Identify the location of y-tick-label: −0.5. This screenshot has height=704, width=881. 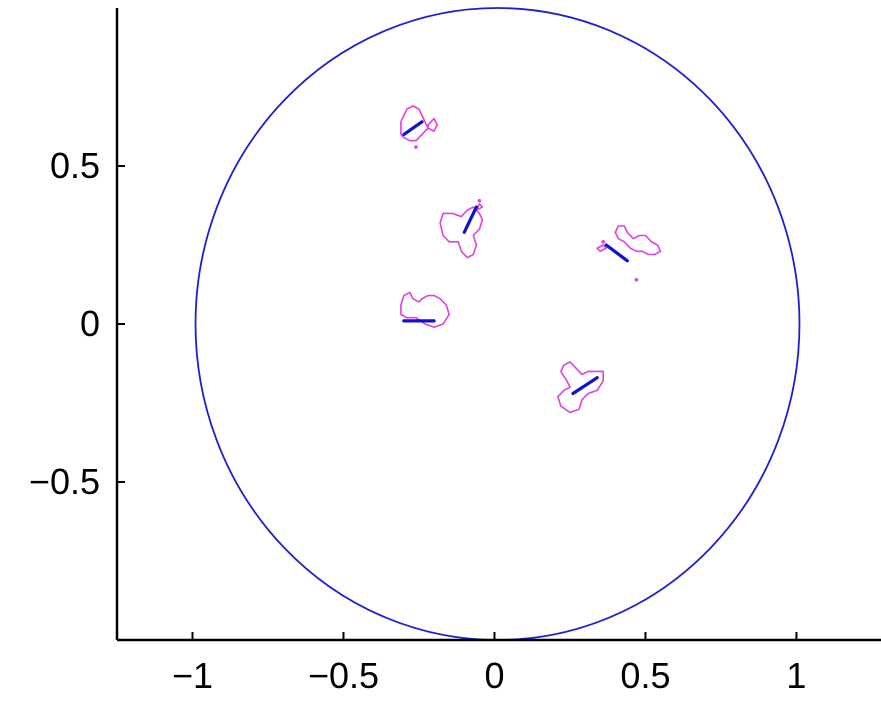
(64, 481).